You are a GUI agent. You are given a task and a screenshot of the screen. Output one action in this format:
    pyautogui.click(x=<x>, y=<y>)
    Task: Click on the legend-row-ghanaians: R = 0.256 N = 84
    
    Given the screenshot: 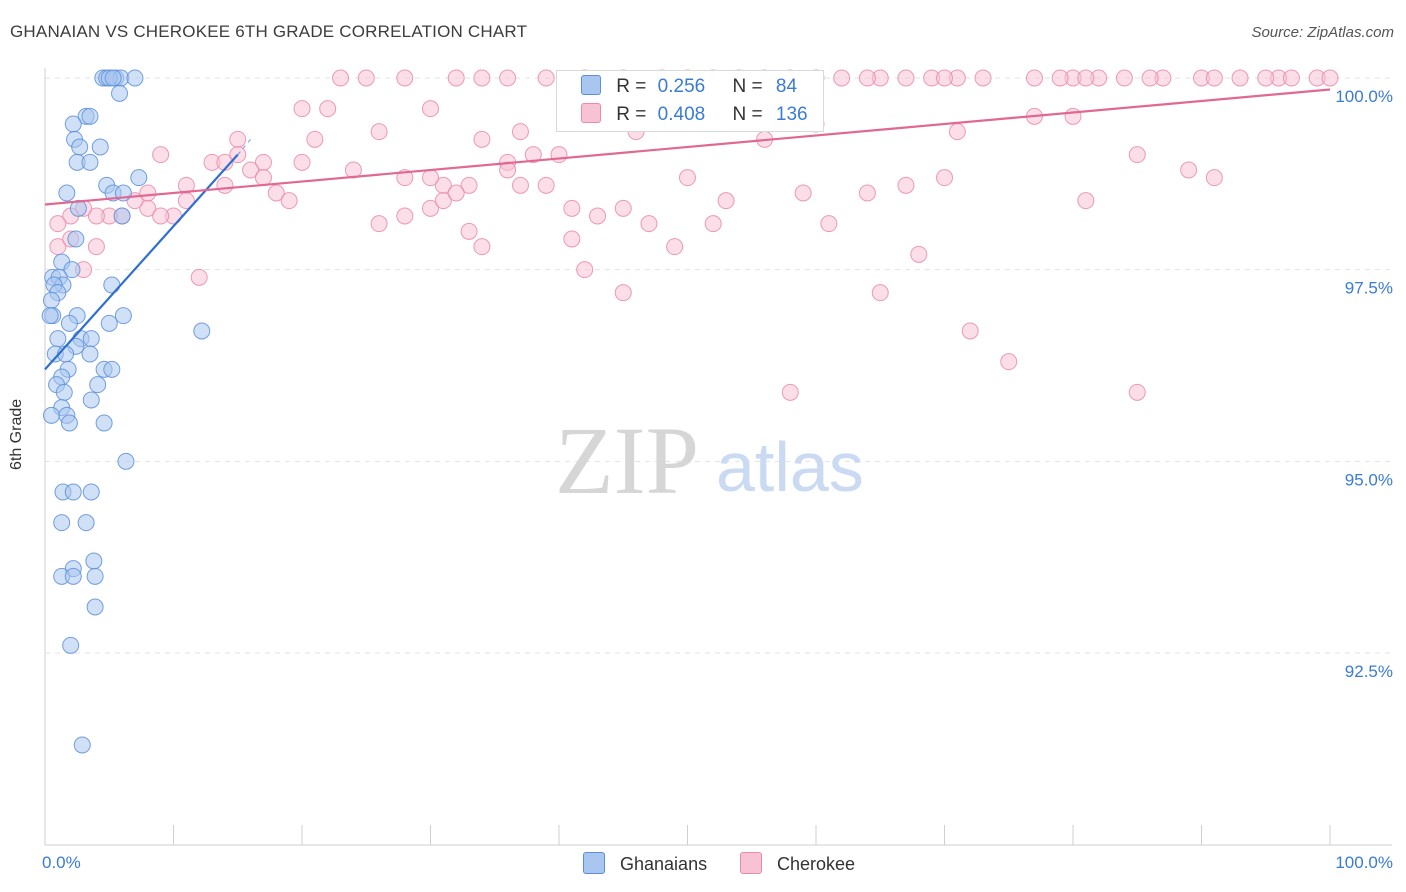 What is the action you would take?
    pyautogui.click(x=689, y=86)
    